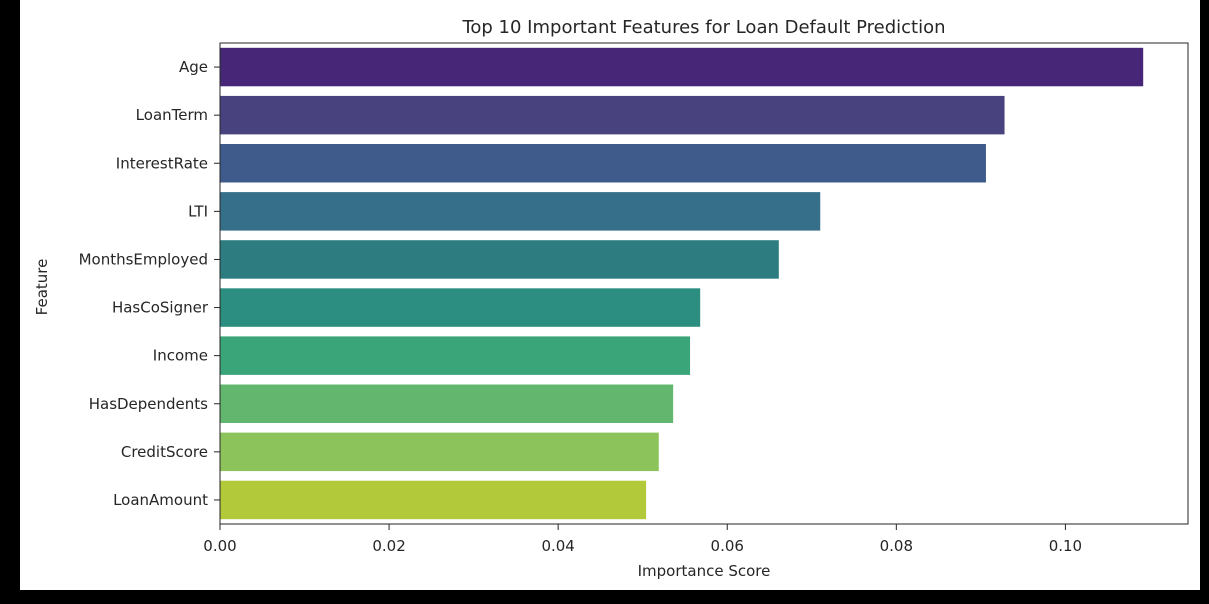 This screenshot has height=604, width=1209. Describe the element at coordinates (460, 307) in the screenshot. I see `bar-has-co-signer` at that location.